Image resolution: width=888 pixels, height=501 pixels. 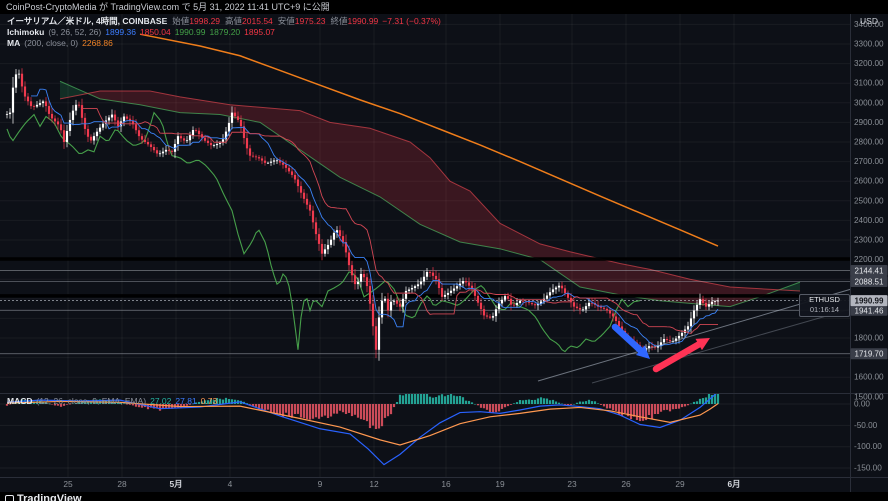 What do you see at coordinates (186, 401) in the screenshot?
I see `legend-value: 27.81` at bounding box center [186, 401].